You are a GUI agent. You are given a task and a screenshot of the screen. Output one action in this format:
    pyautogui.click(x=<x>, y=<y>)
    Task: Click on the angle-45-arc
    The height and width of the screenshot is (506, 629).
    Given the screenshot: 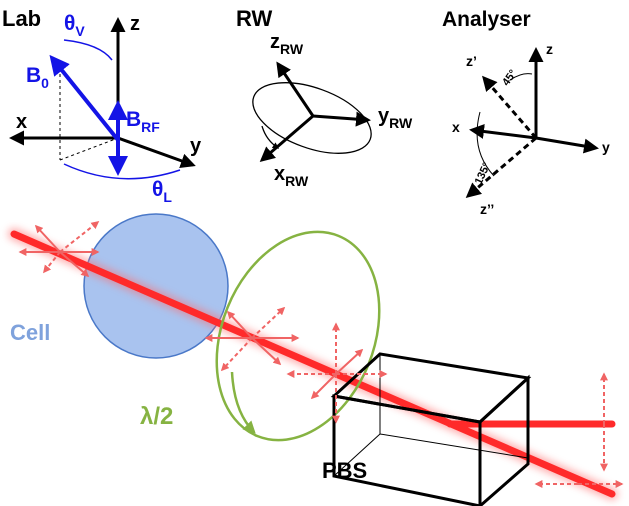 What is the action you would take?
    pyautogui.click(x=521, y=77)
    